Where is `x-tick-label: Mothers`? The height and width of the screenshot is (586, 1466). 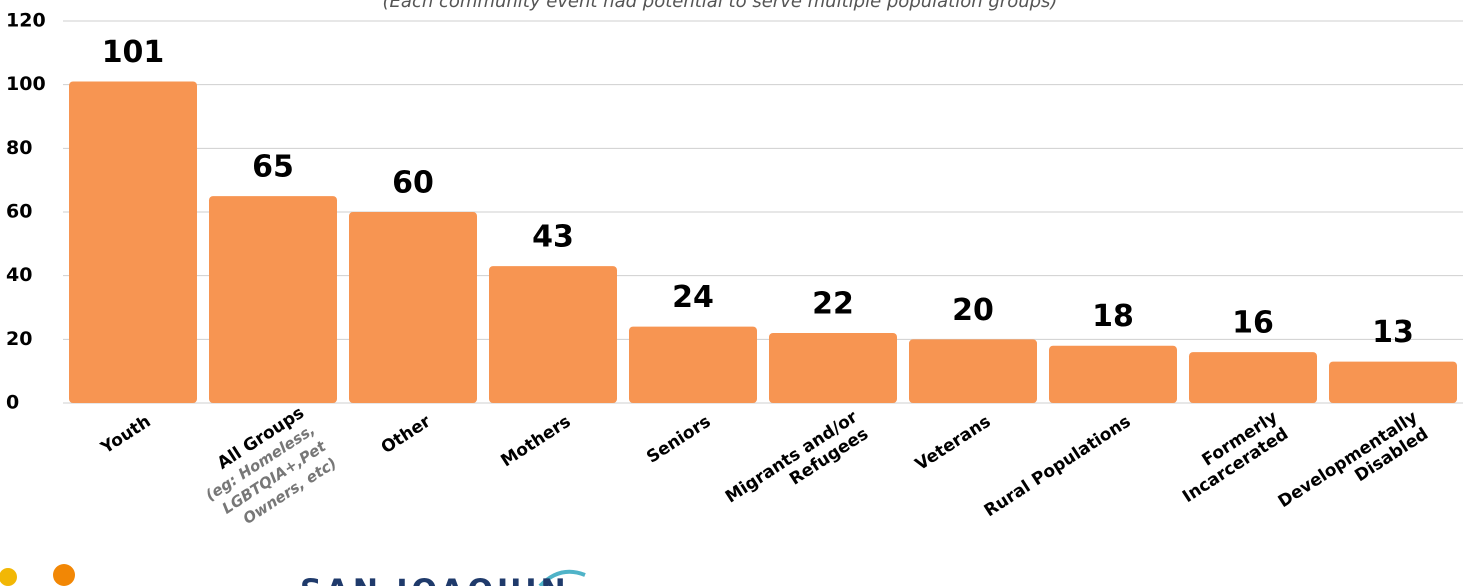 x-tick-label: Mothers is located at coordinates (535, 442).